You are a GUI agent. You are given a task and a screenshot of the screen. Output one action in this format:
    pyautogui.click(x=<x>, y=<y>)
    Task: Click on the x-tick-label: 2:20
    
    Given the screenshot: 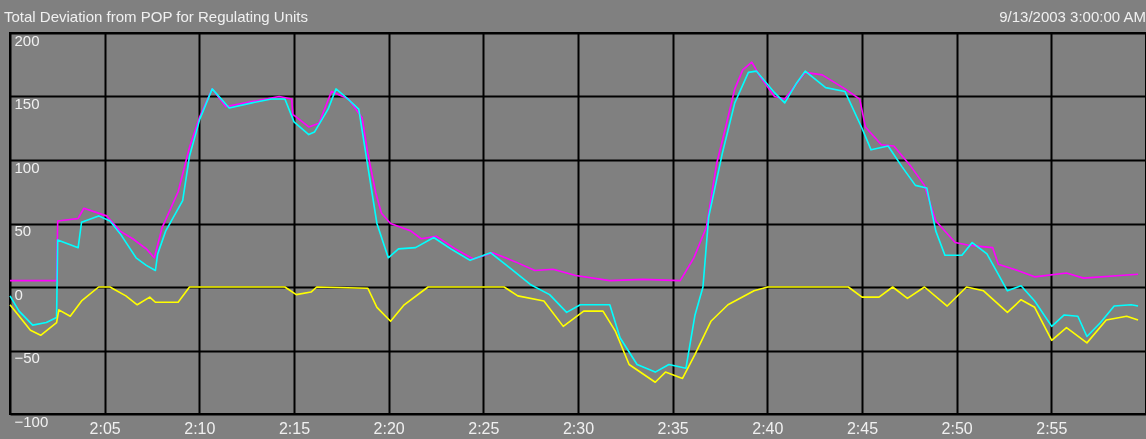 What is the action you would take?
    pyautogui.click(x=389, y=428)
    